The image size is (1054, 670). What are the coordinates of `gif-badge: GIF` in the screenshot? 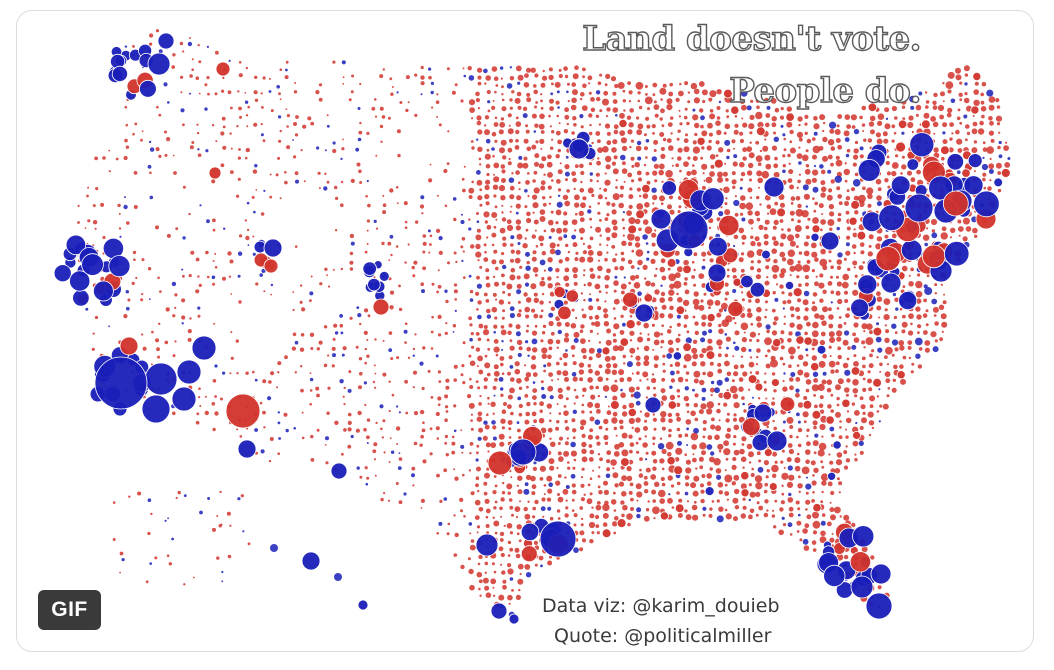 It's located at (69, 610).